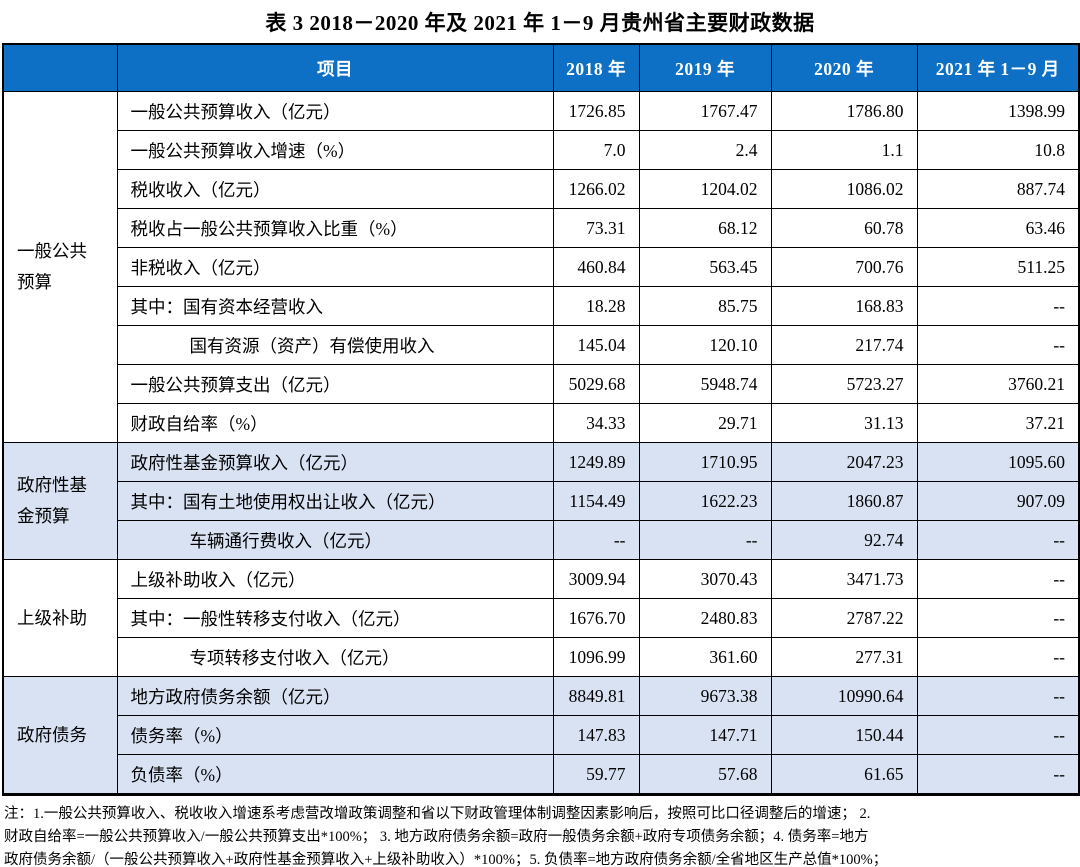 This screenshot has height=867, width=1080. What do you see at coordinates (596, 579) in the screenshot?
I see `value-cell: 3009.94` at bounding box center [596, 579].